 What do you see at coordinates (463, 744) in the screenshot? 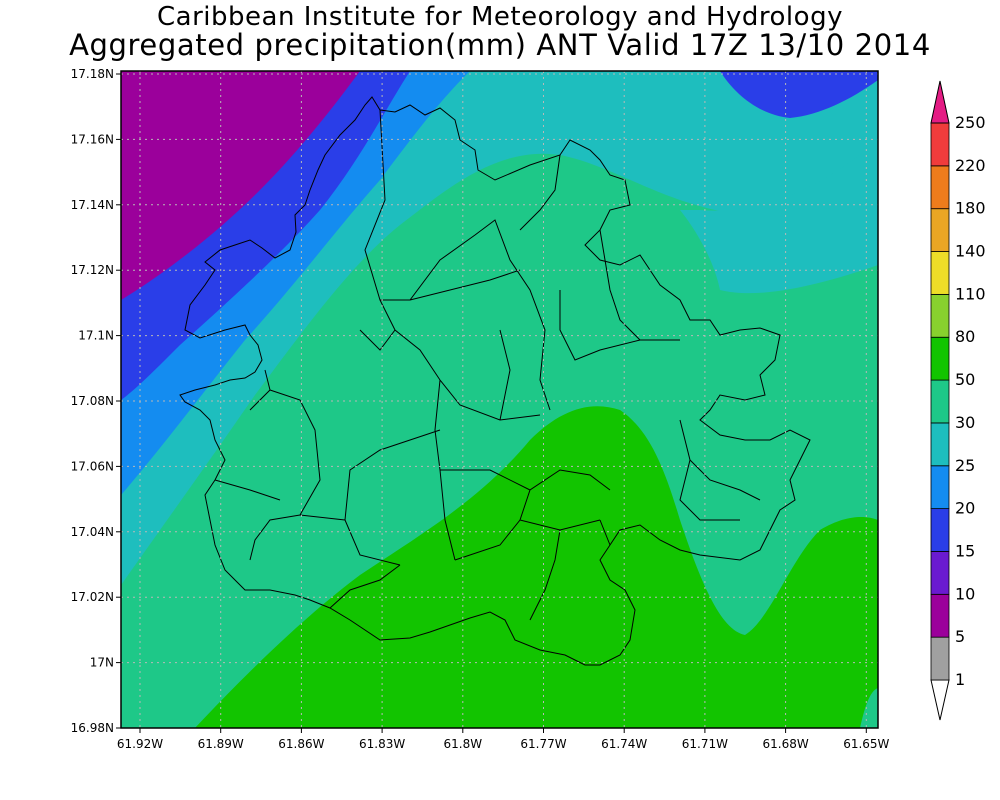
I see `x-tick-label: 61.8W` at bounding box center [463, 744].